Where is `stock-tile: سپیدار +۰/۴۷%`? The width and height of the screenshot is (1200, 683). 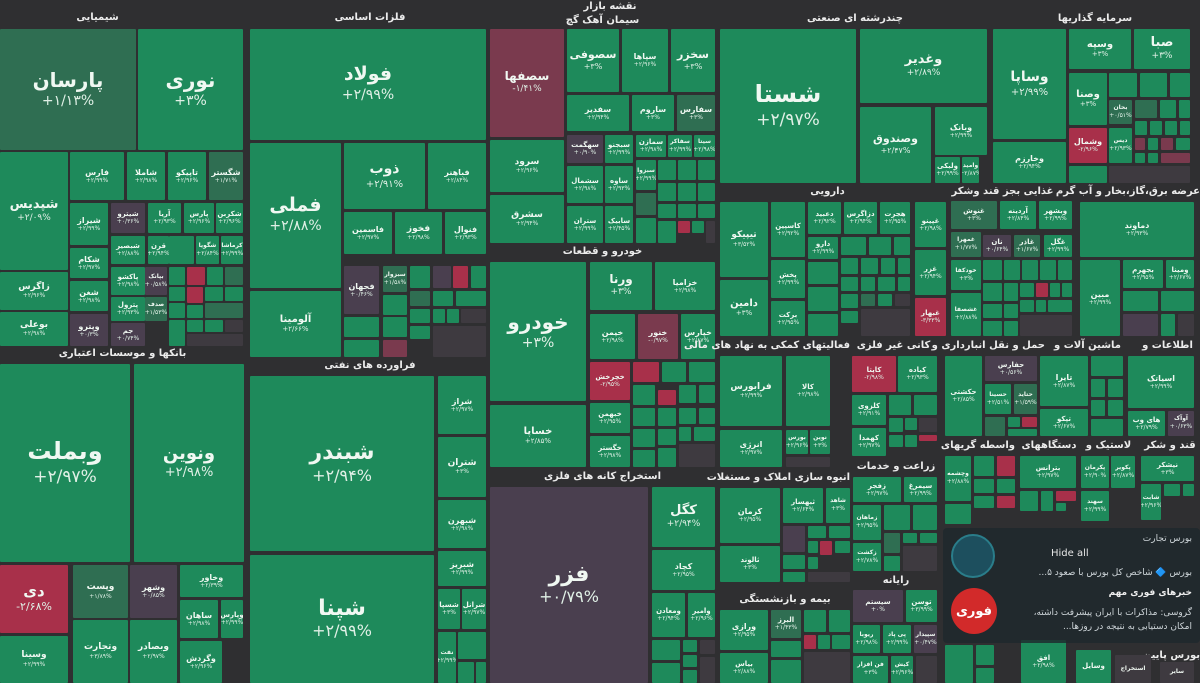 stock-tile: سپیدار +۰/۴۷% is located at coordinates (925, 639).